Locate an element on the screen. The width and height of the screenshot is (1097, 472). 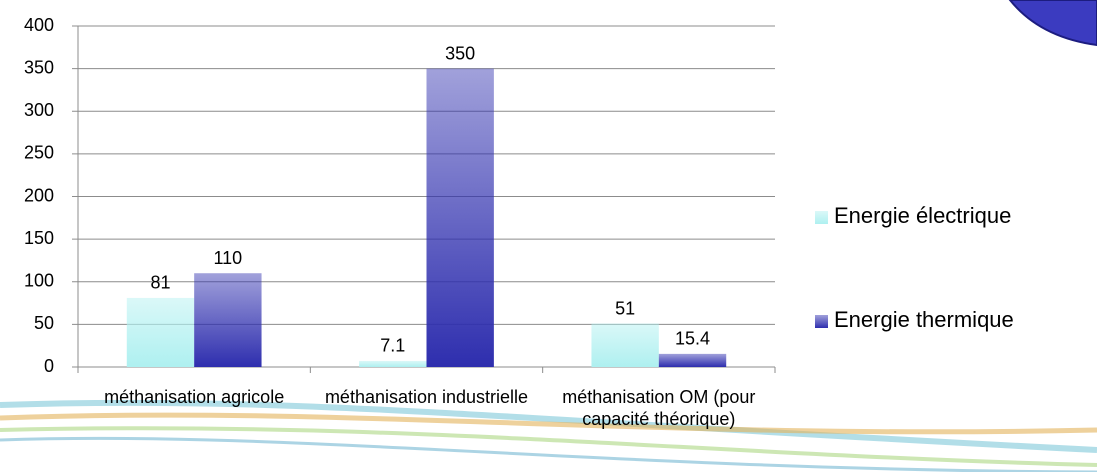
data-label: 81 is located at coordinates (160, 283).